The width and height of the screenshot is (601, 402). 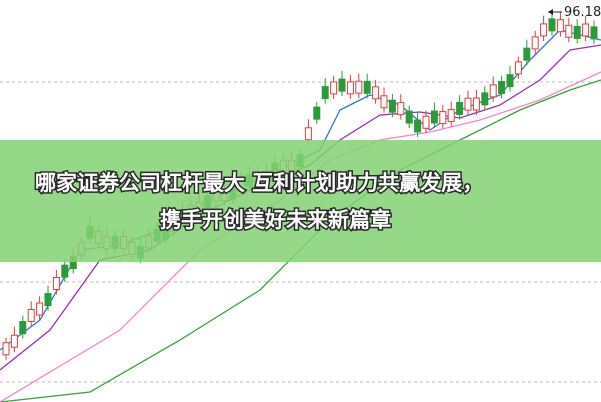 I want to click on price-arrow-head, so click(x=550, y=12).